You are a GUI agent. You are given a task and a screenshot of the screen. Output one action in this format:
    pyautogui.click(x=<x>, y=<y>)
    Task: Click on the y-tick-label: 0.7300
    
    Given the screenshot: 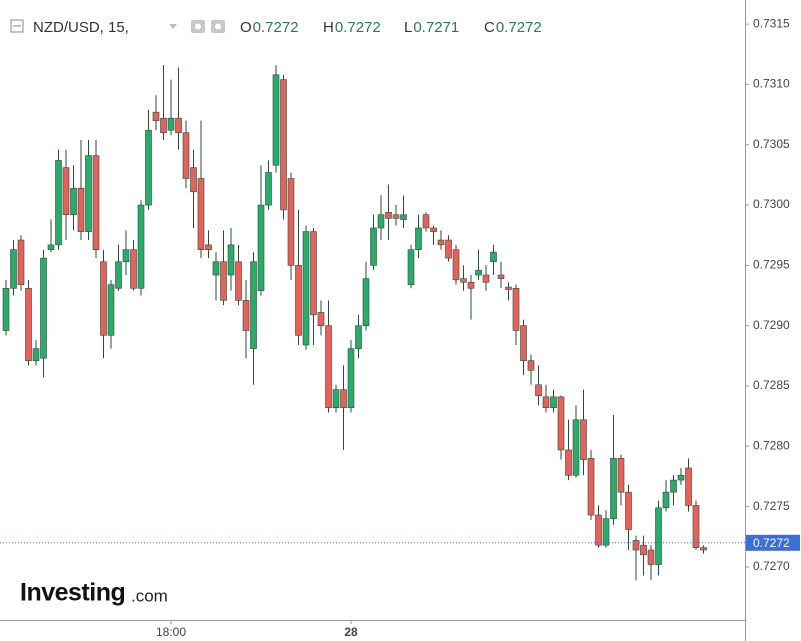 What is the action you would take?
    pyautogui.click(x=771, y=204)
    